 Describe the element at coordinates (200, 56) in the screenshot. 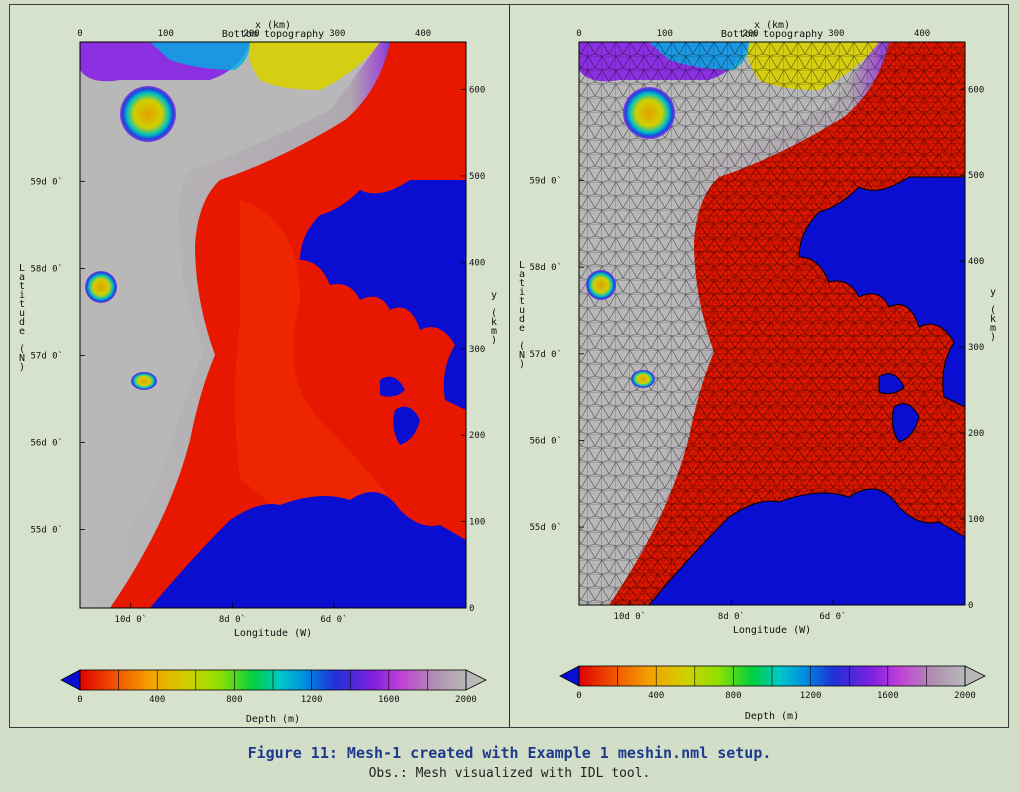

I see `northern-cyan` at that location.